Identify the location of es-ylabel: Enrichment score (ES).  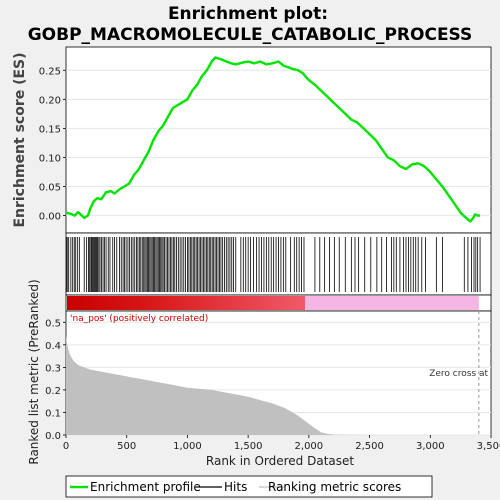
(20, 139).